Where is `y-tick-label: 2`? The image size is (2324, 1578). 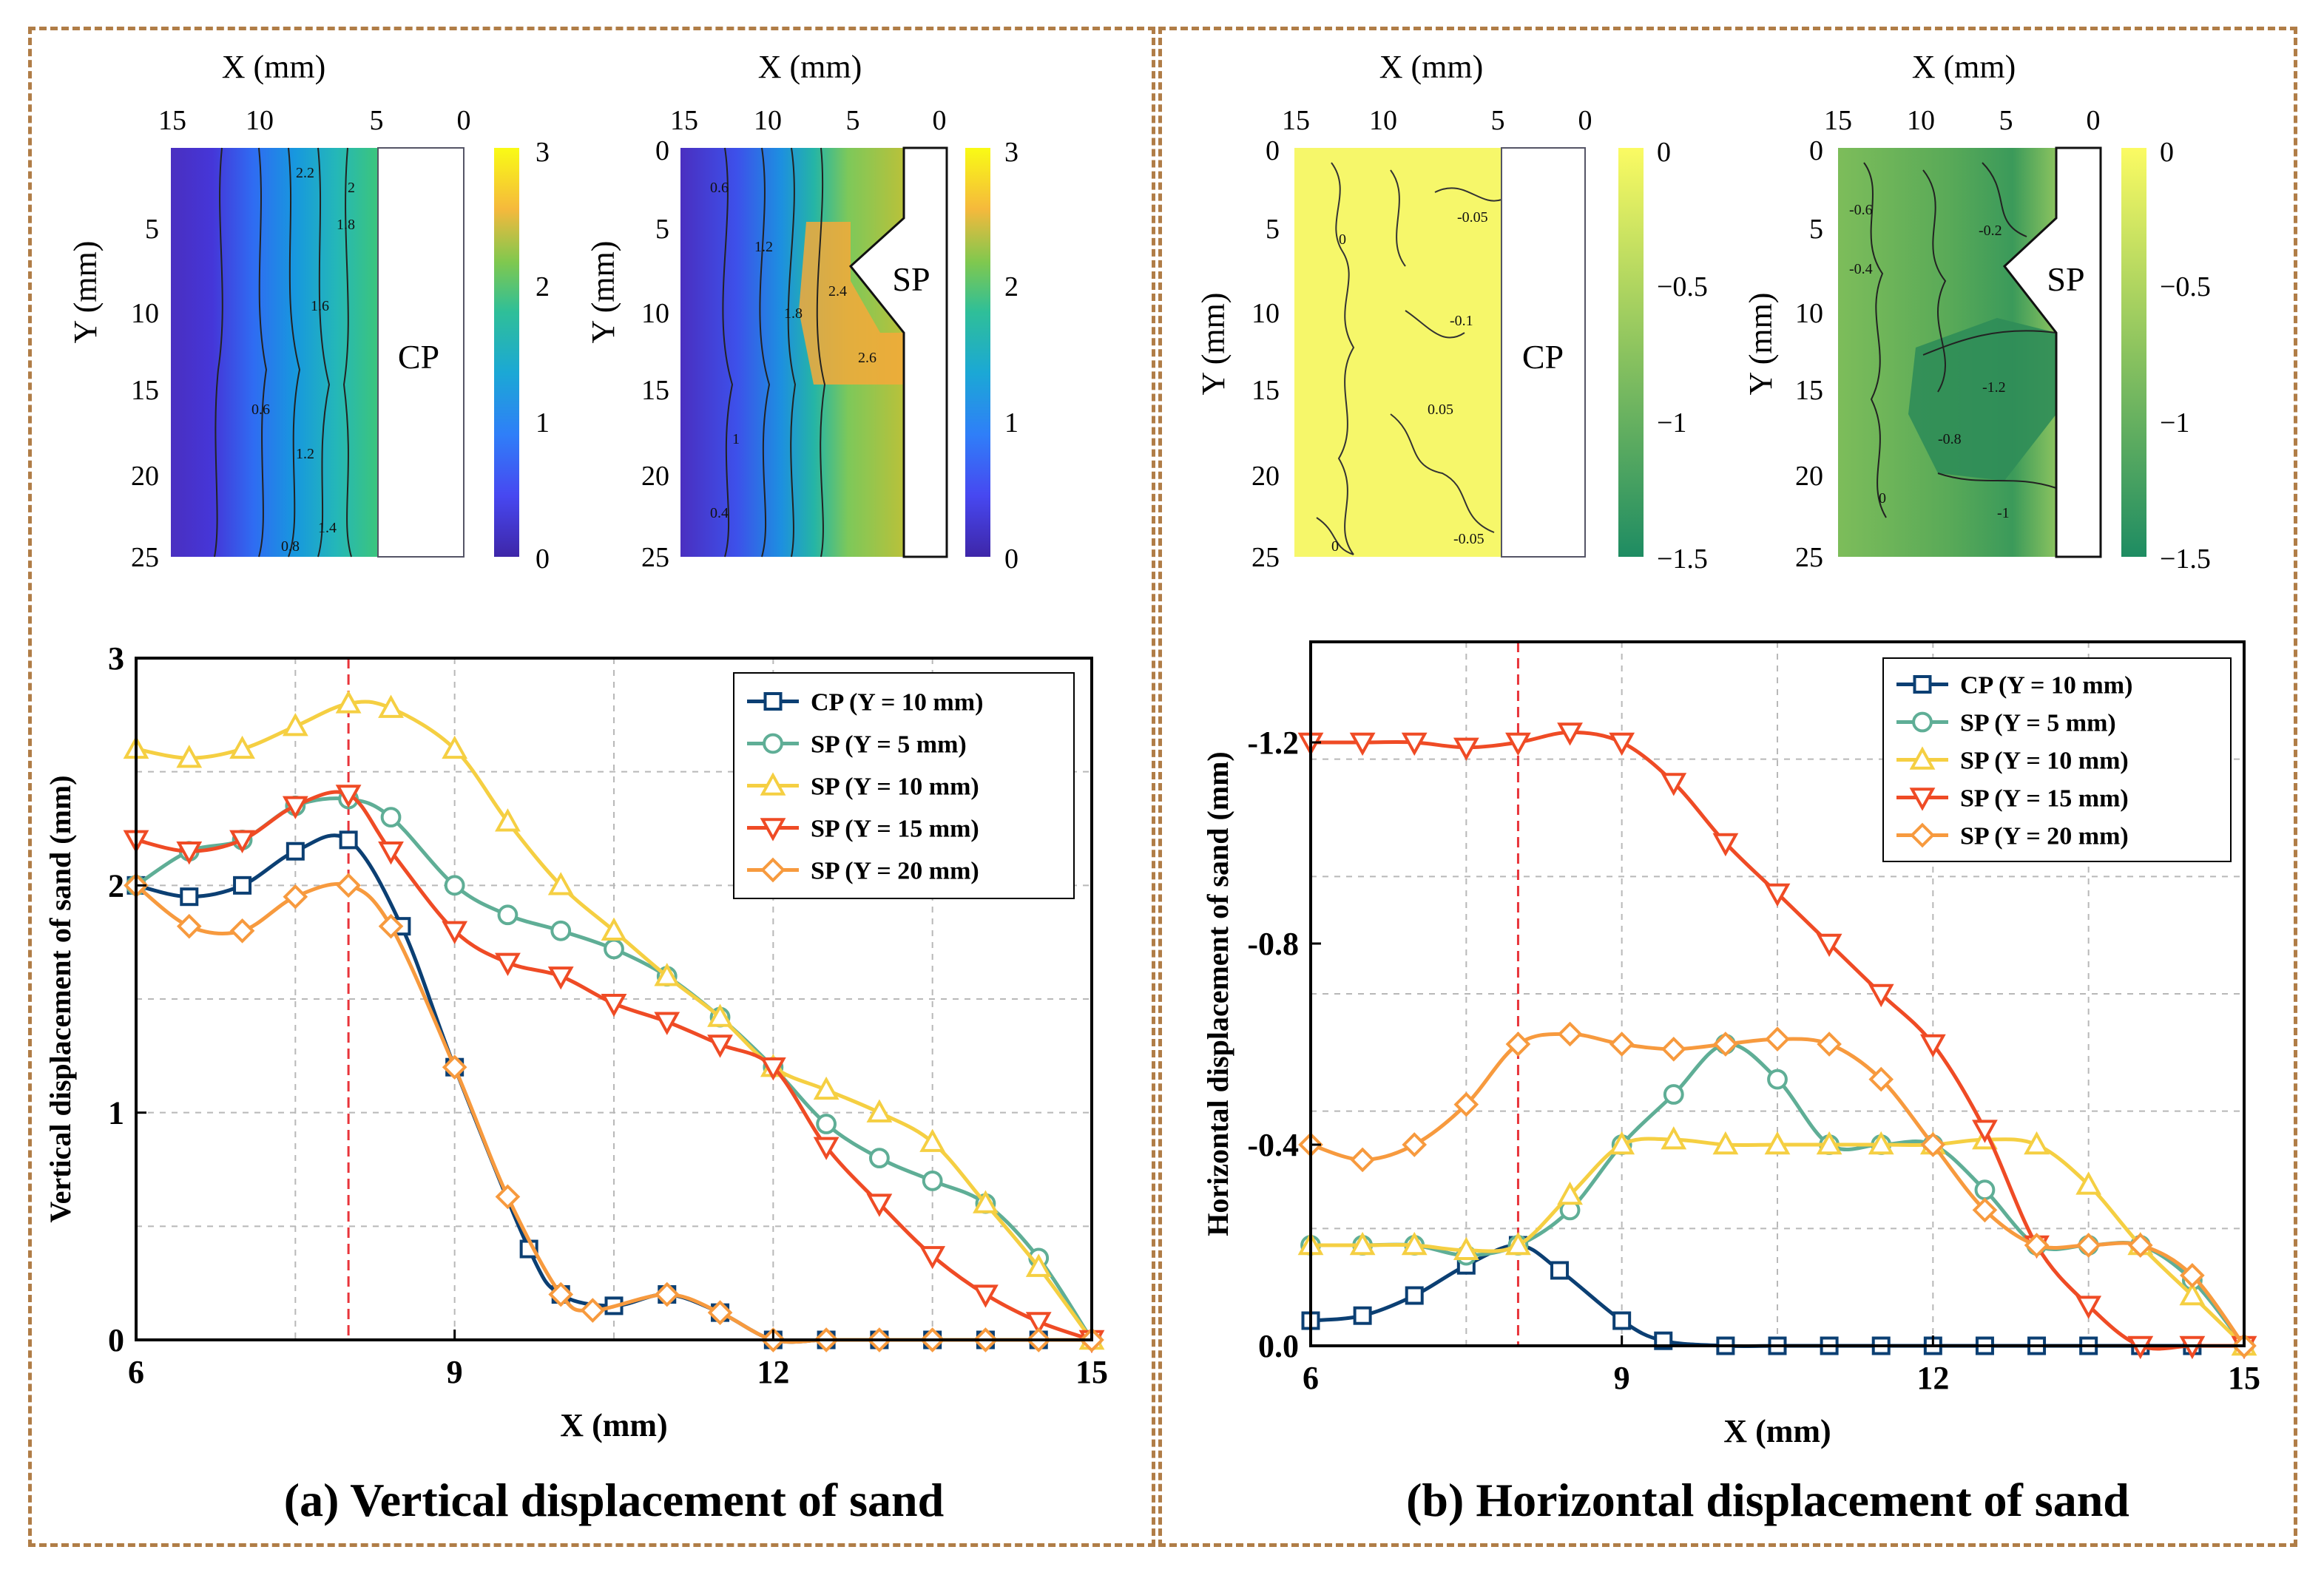
y-tick-label: 2 is located at coordinates (116, 885).